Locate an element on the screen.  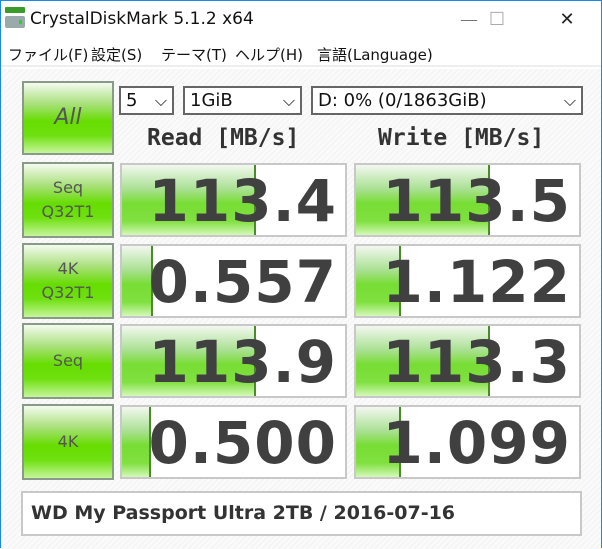
read-value: 0.500 is located at coordinates (242, 443).